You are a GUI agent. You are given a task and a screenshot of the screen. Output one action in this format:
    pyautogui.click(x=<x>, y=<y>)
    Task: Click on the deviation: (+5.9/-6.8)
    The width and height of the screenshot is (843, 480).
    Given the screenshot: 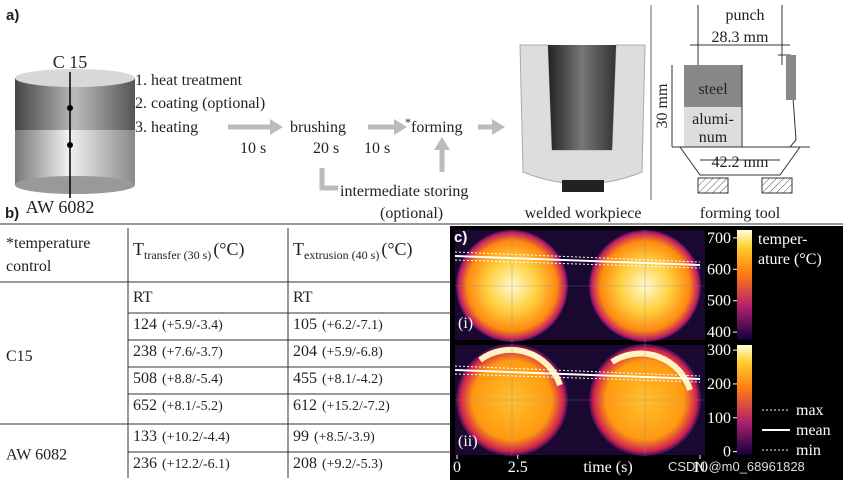 What is the action you would take?
    pyautogui.click(x=352, y=352)
    